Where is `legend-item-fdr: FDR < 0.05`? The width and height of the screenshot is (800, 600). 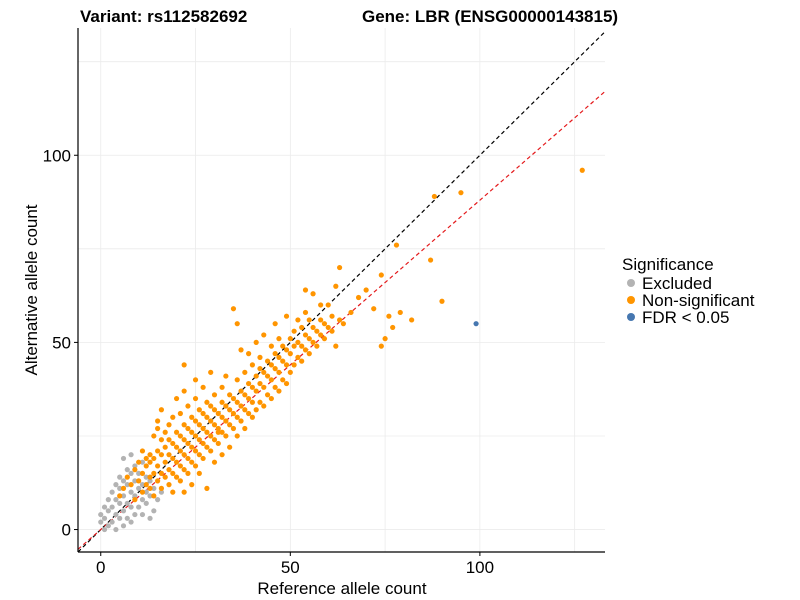
legend-item-fdr: FDR < 0.05 is located at coordinates (678, 317).